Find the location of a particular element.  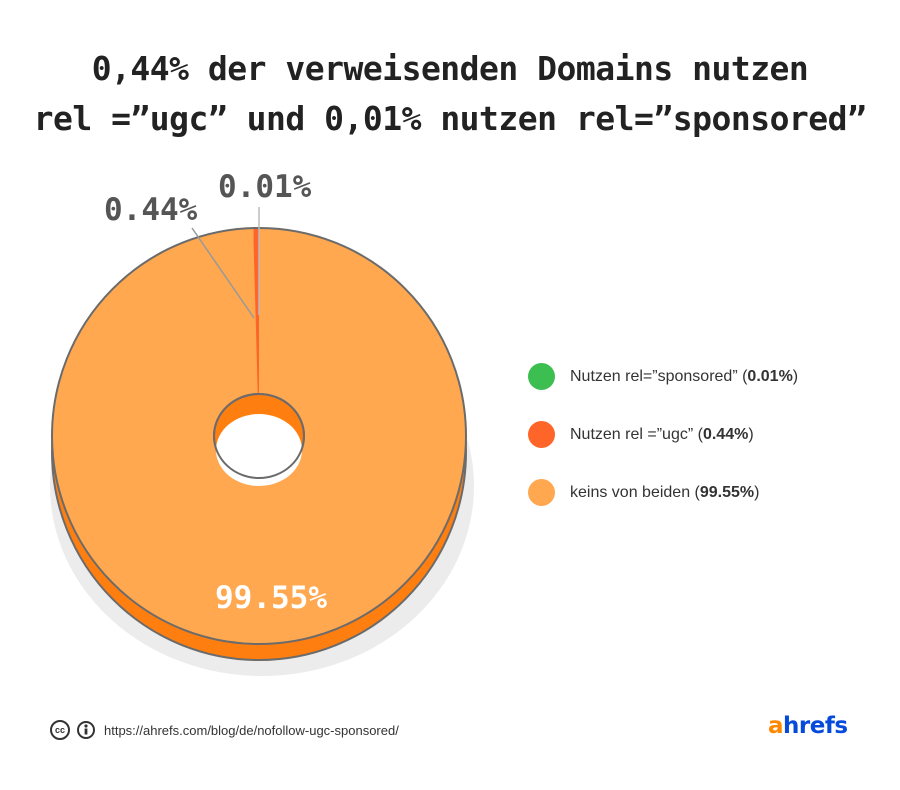

legend-label: Nutzen rel =”ugc” is located at coordinates (632, 434).